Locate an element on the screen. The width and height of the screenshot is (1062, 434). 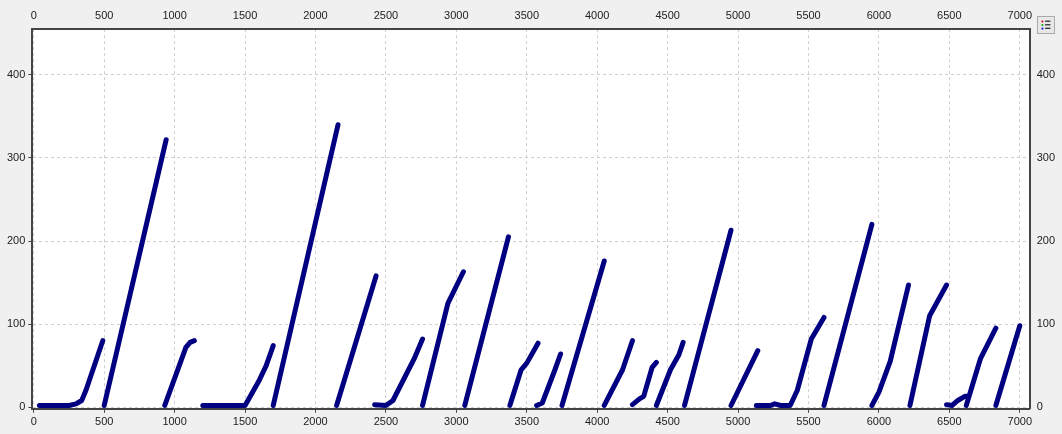
x2-tick-label: 0 is located at coordinates (33, 14).